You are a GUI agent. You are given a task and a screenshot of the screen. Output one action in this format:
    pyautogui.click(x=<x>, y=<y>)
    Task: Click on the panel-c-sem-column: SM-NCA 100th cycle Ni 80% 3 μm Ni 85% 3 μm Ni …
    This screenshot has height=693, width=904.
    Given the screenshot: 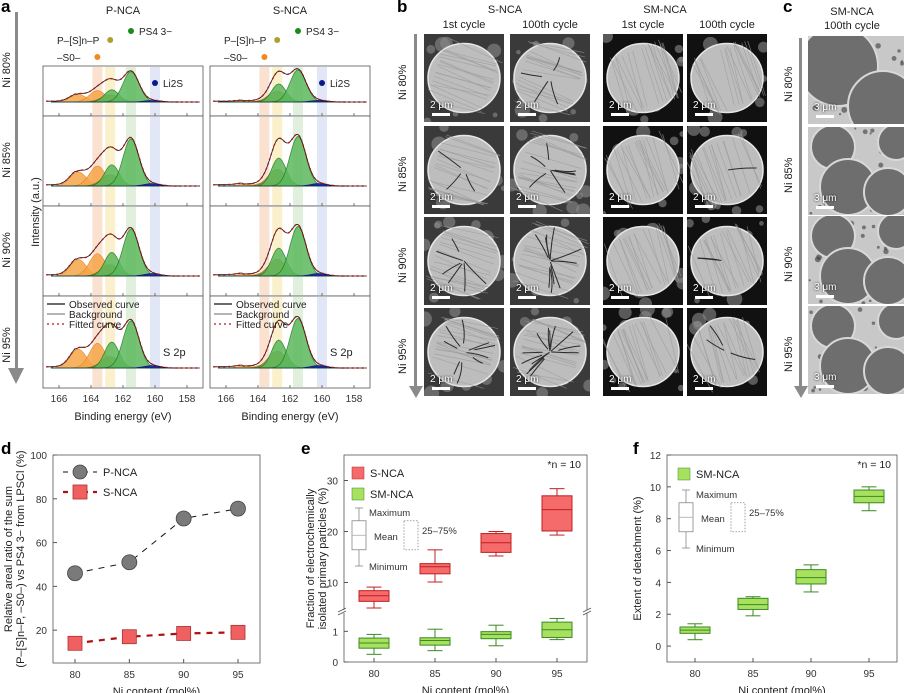 What is the action you would take?
    pyautogui.click(x=842, y=210)
    